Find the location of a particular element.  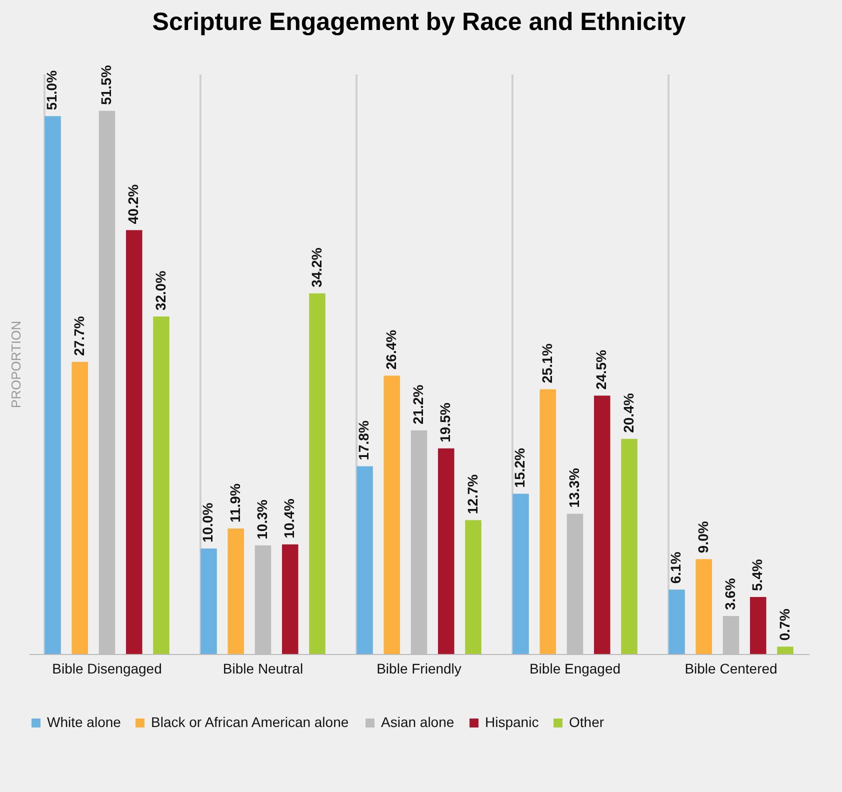

data-label: 17.8% is located at coordinates (364, 440).